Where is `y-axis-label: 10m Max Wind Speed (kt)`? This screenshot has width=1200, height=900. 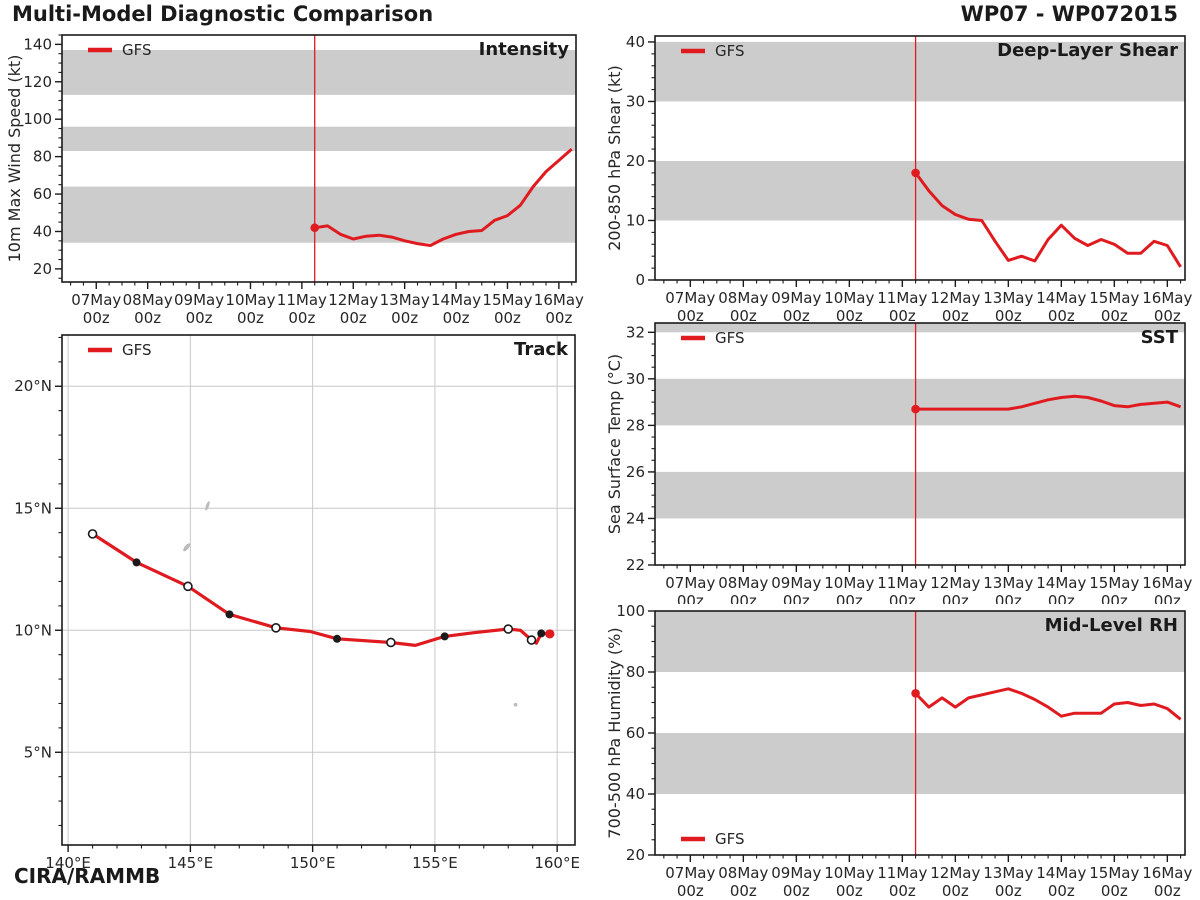
y-axis-label: 10m Max Wind Speed (kt) is located at coordinates (14, 159).